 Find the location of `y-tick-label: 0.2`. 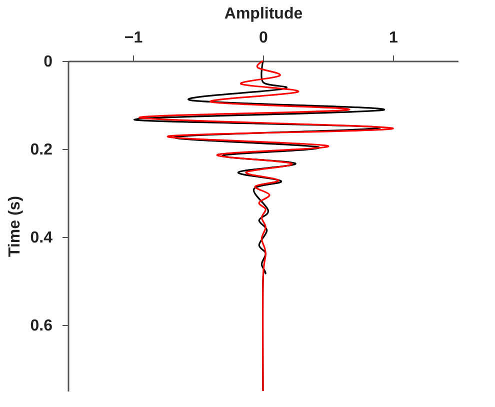

y-tick-label: 0.2 is located at coordinates (41, 150).